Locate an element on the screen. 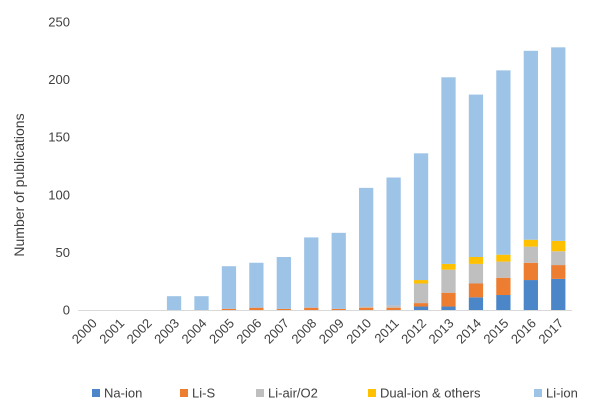  x-tick-label: 2005 is located at coordinates (221, 331).